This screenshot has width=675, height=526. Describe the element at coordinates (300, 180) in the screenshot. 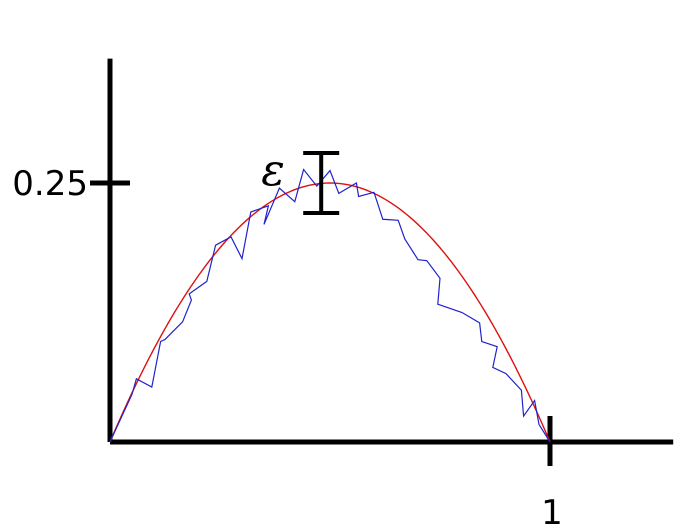

I see `annotations: ε` at that location.